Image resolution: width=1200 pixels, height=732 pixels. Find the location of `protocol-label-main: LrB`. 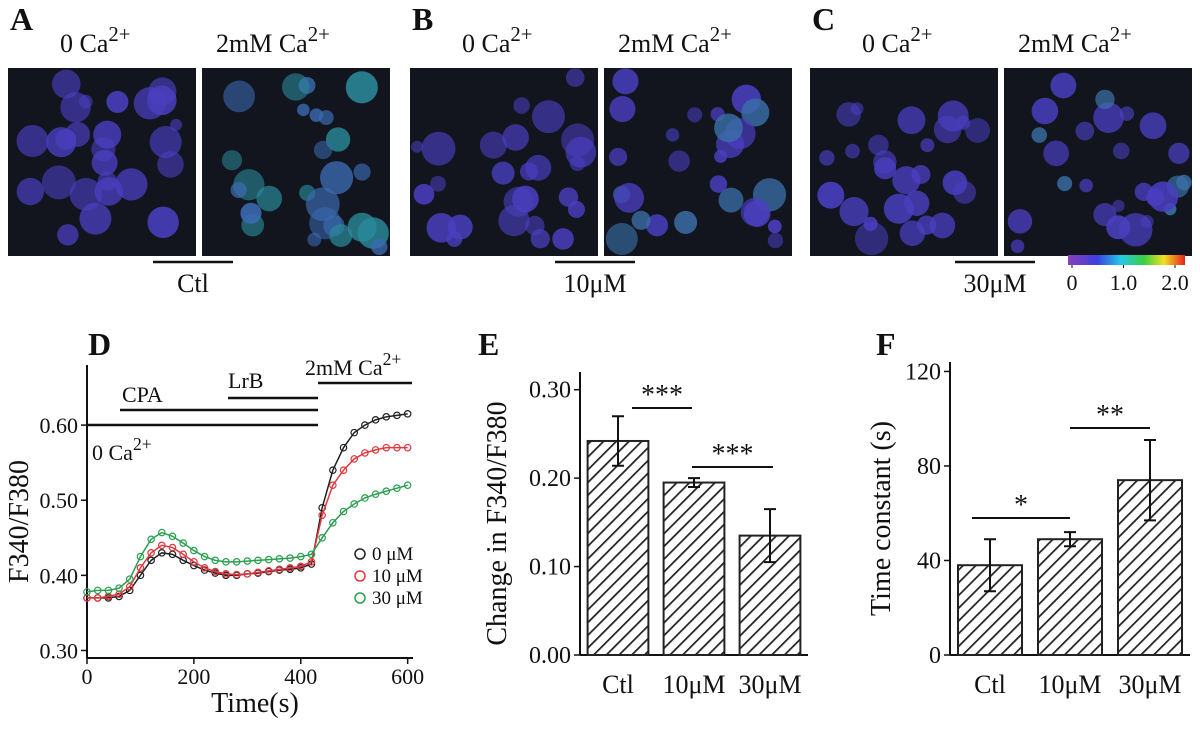

protocol-label-main: LrB is located at coordinates (245, 380).